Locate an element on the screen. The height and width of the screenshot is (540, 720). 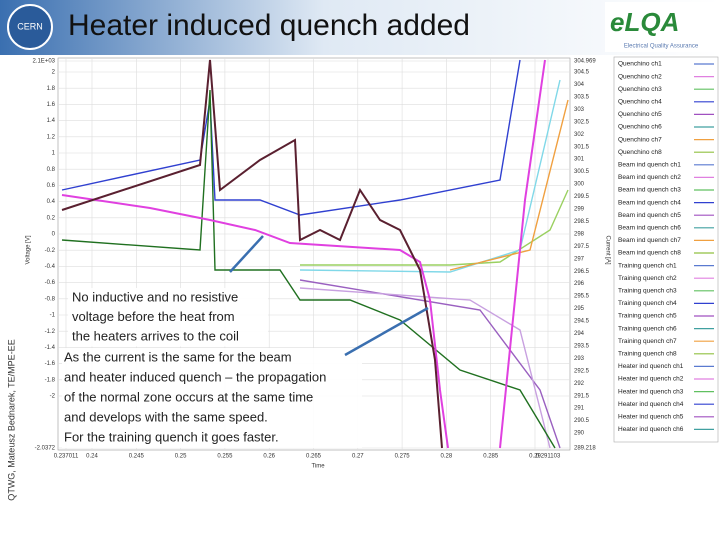
y-axis-label: Voltage [V] is located at coordinates (29, 249).